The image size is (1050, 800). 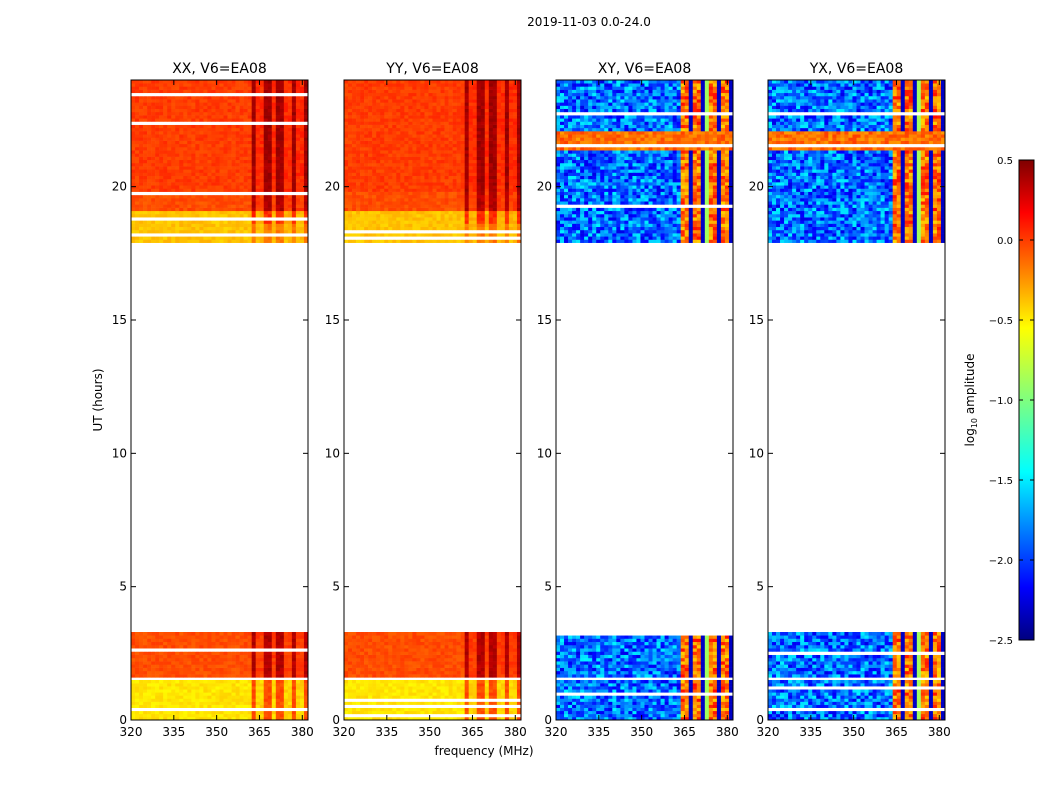 I want to click on colorbar-tick-label: −1.5, so click(x=1001, y=481).